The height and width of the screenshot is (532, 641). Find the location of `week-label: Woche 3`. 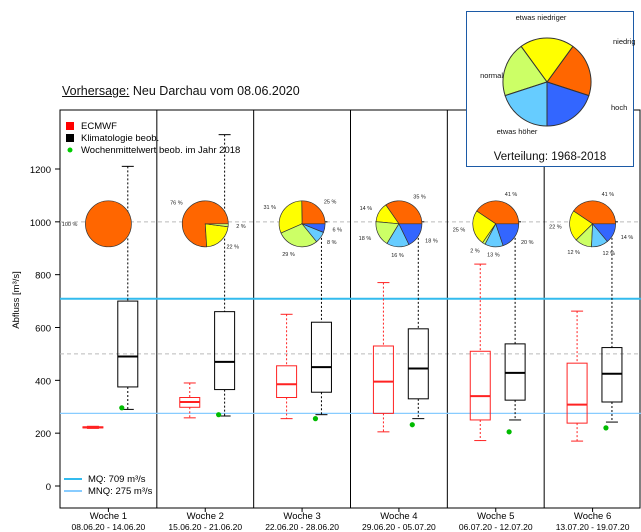

week-label: Woche 3 is located at coordinates (301, 516).